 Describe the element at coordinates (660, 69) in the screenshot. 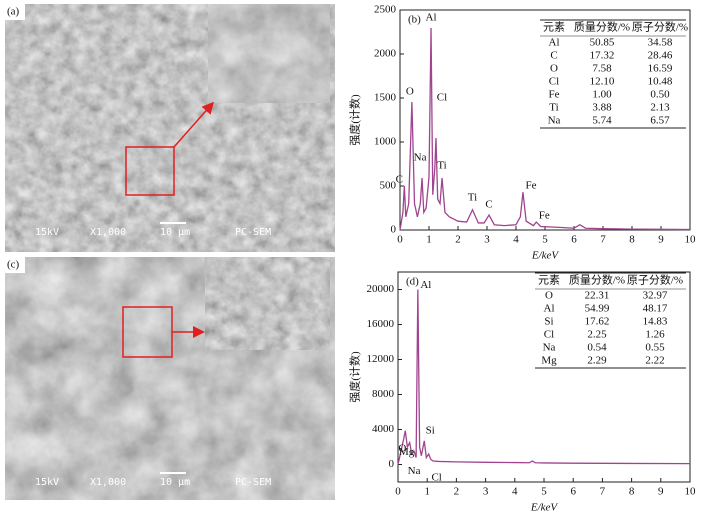

I see `table-cell: 16.59` at that location.